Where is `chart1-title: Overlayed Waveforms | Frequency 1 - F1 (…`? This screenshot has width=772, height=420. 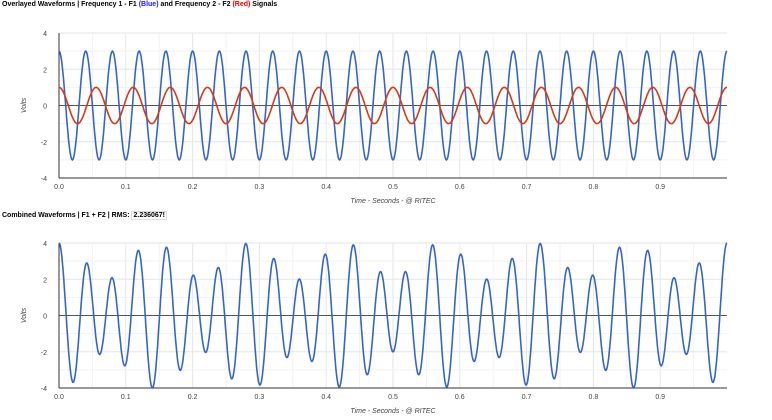
chart1-title: Overlayed Waveforms | Frequency 1 - F1 (… is located at coordinates (140, 4).